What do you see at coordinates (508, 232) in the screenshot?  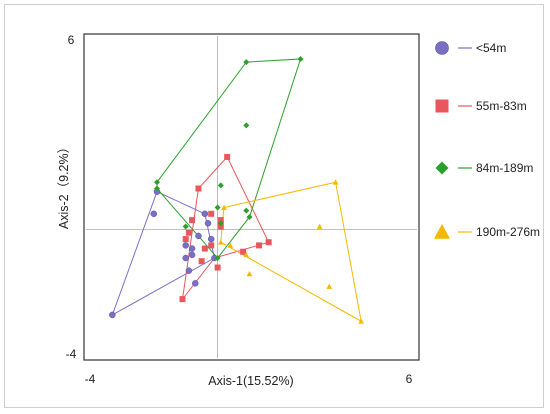 I see `legend-label-3: 190m-276m` at bounding box center [508, 232].